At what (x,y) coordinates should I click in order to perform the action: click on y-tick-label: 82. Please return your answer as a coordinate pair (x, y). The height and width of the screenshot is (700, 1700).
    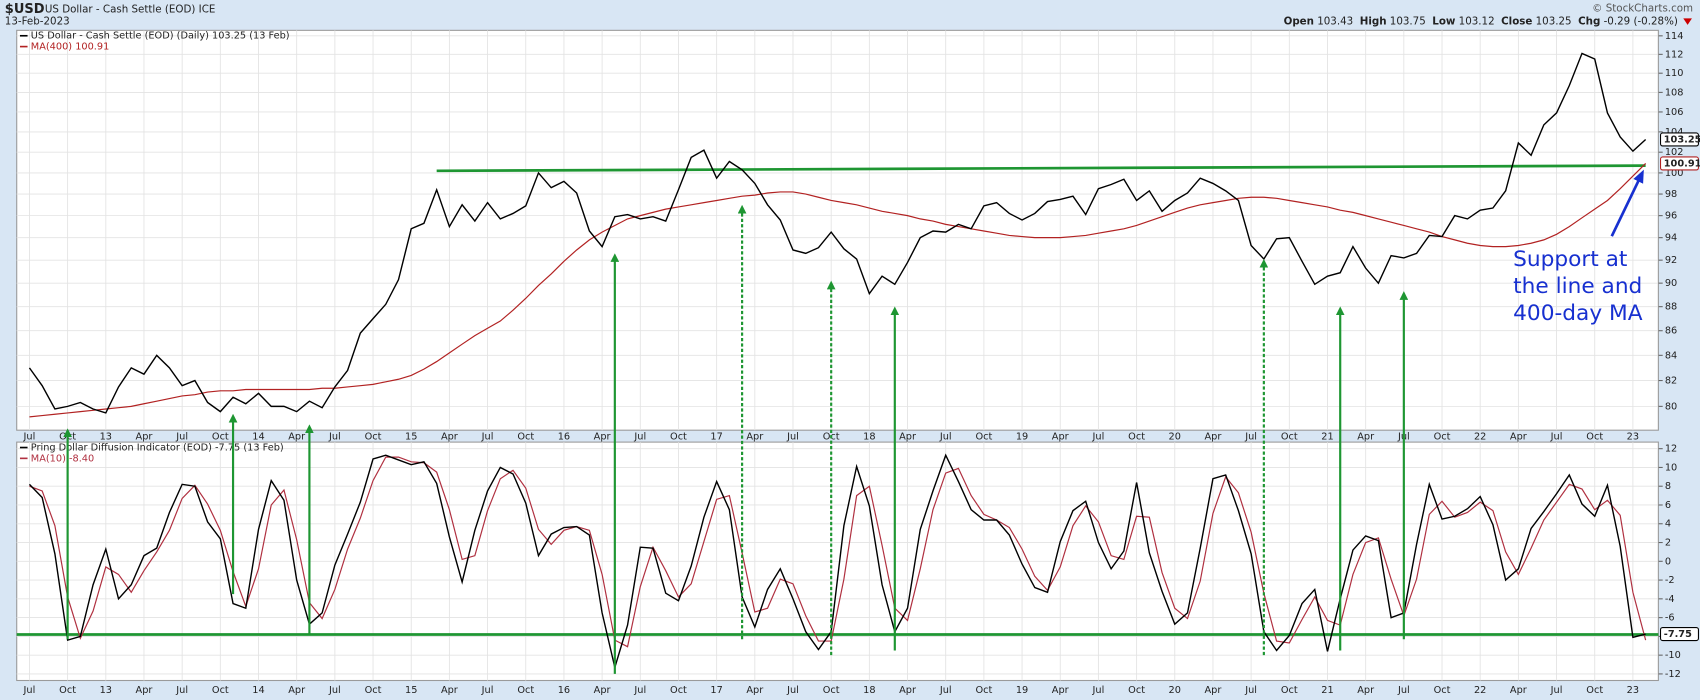
    Looking at the image, I should click on (1671, 381).